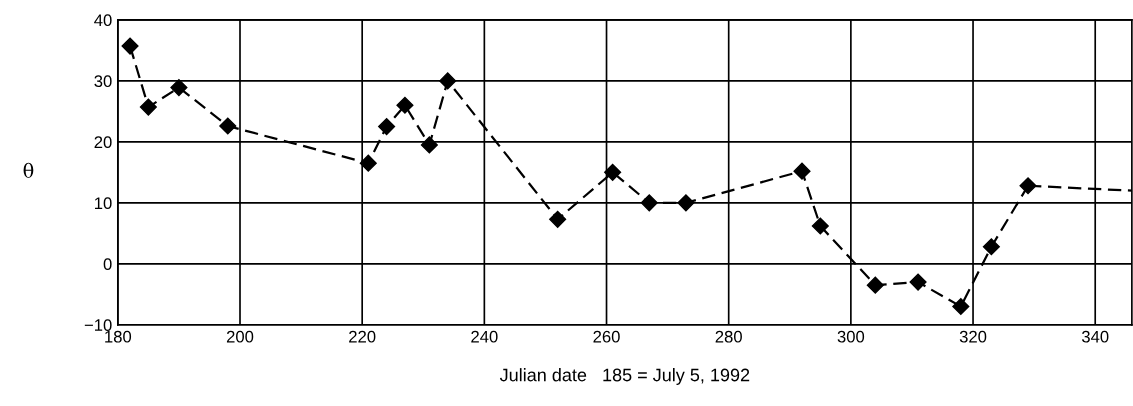 This screenshot has height=406, width=1133. I want to click on x-axis-title: Julian date 185 = July 5, 1992, so click(624, 376).